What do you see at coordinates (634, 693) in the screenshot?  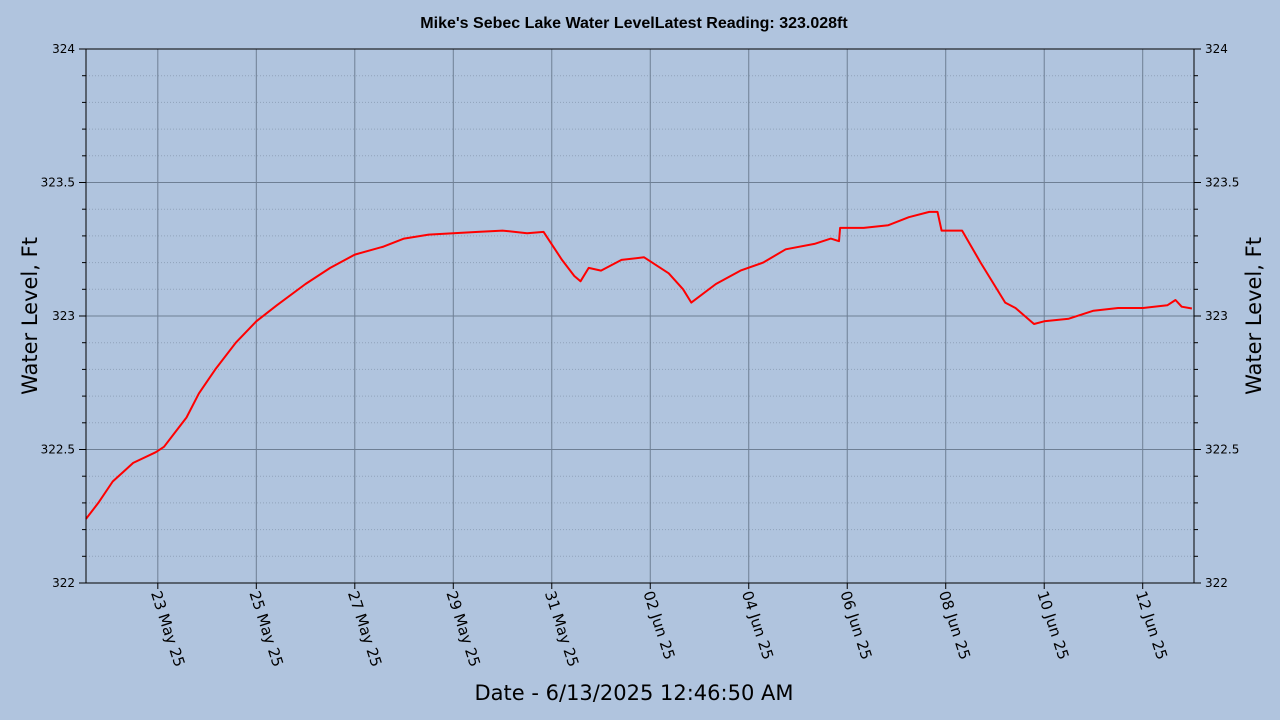 I see `x-axis-label: Date - 6/13/2025 12:46:50 AM` at bounding box center [634, 693].